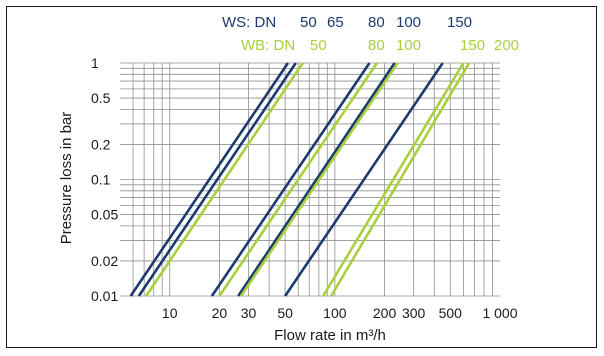 Image resolution: width=604 pixels, height=356 pixels. What do you see at coordinates (376, 22) in the screenshot?
I see `ws-dn-80-label: 80` at bounding box center [376, 22].